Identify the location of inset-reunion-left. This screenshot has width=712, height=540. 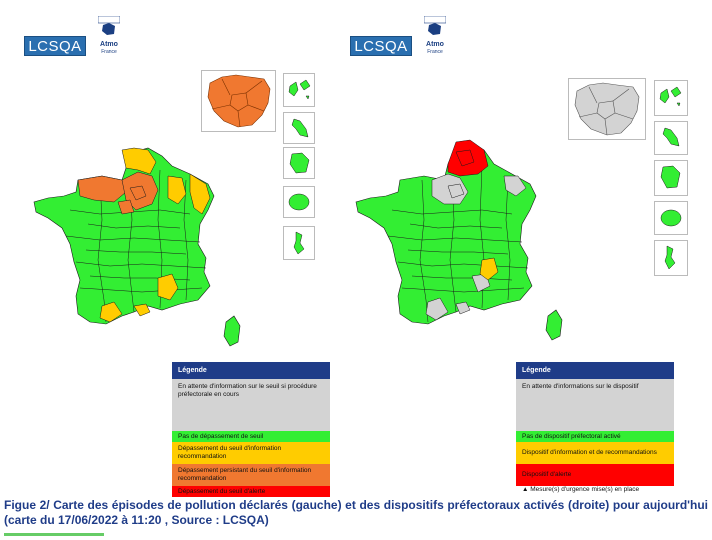
(299, 202).